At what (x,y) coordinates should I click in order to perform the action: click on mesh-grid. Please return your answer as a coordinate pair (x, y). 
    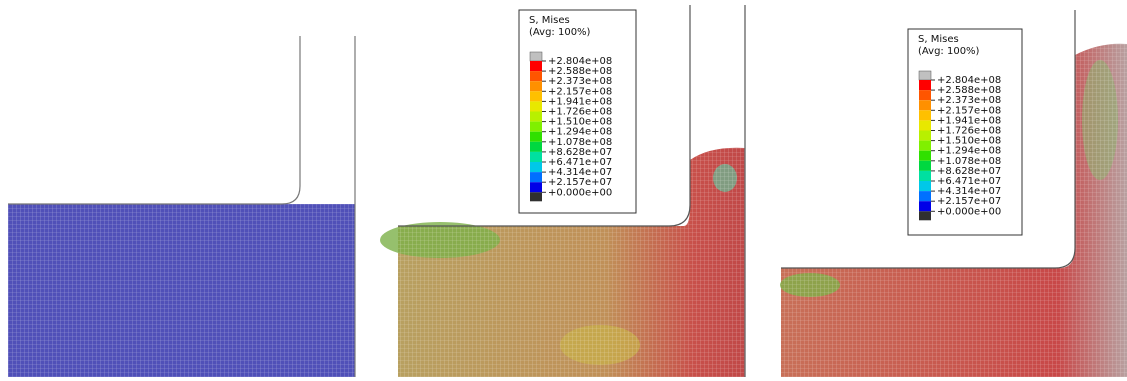
    Looking at the image, I should click on (181, 290).